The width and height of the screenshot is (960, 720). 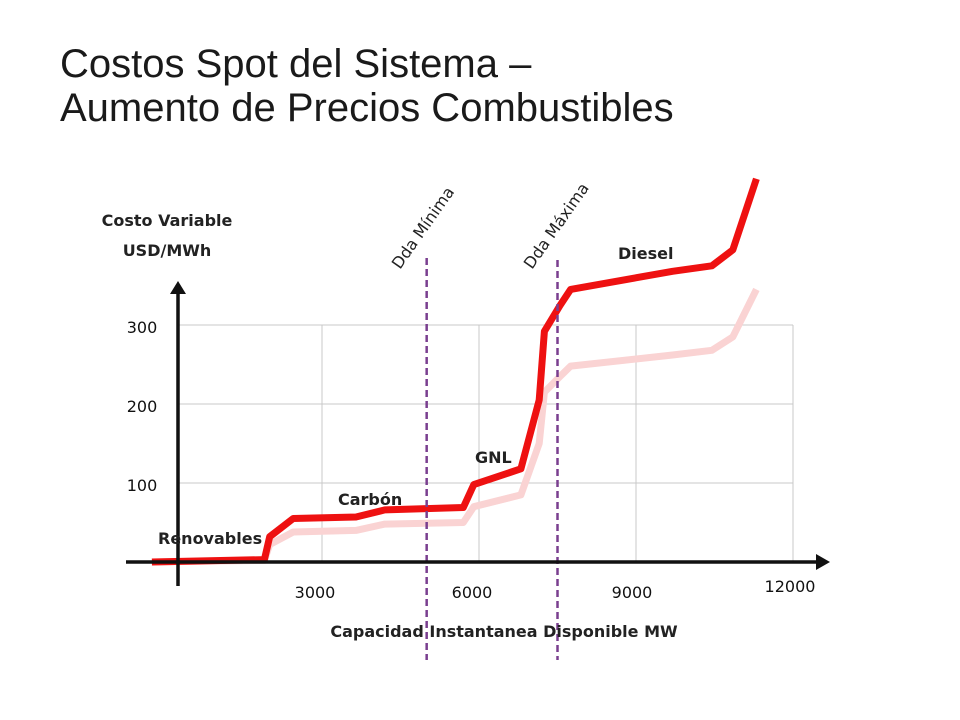 What do you see at coordinates (167, 250) in the screenshot?
I see `y-axis-title-line-2: USD/MWh` at bounding box center [167, 250].